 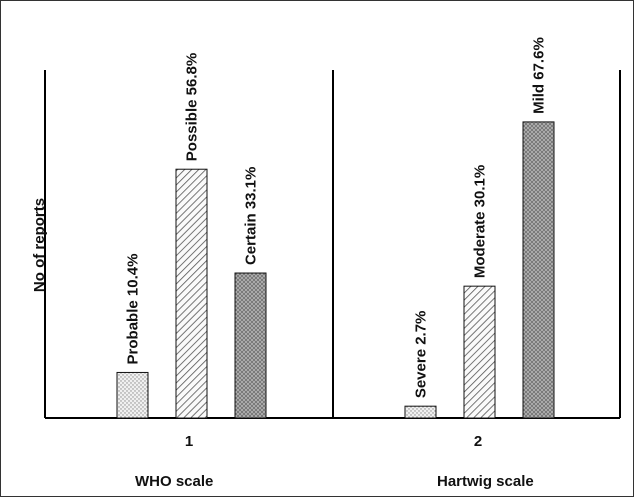 I want to click on x-tick-label-1: 1, so click(x=189, y=441).